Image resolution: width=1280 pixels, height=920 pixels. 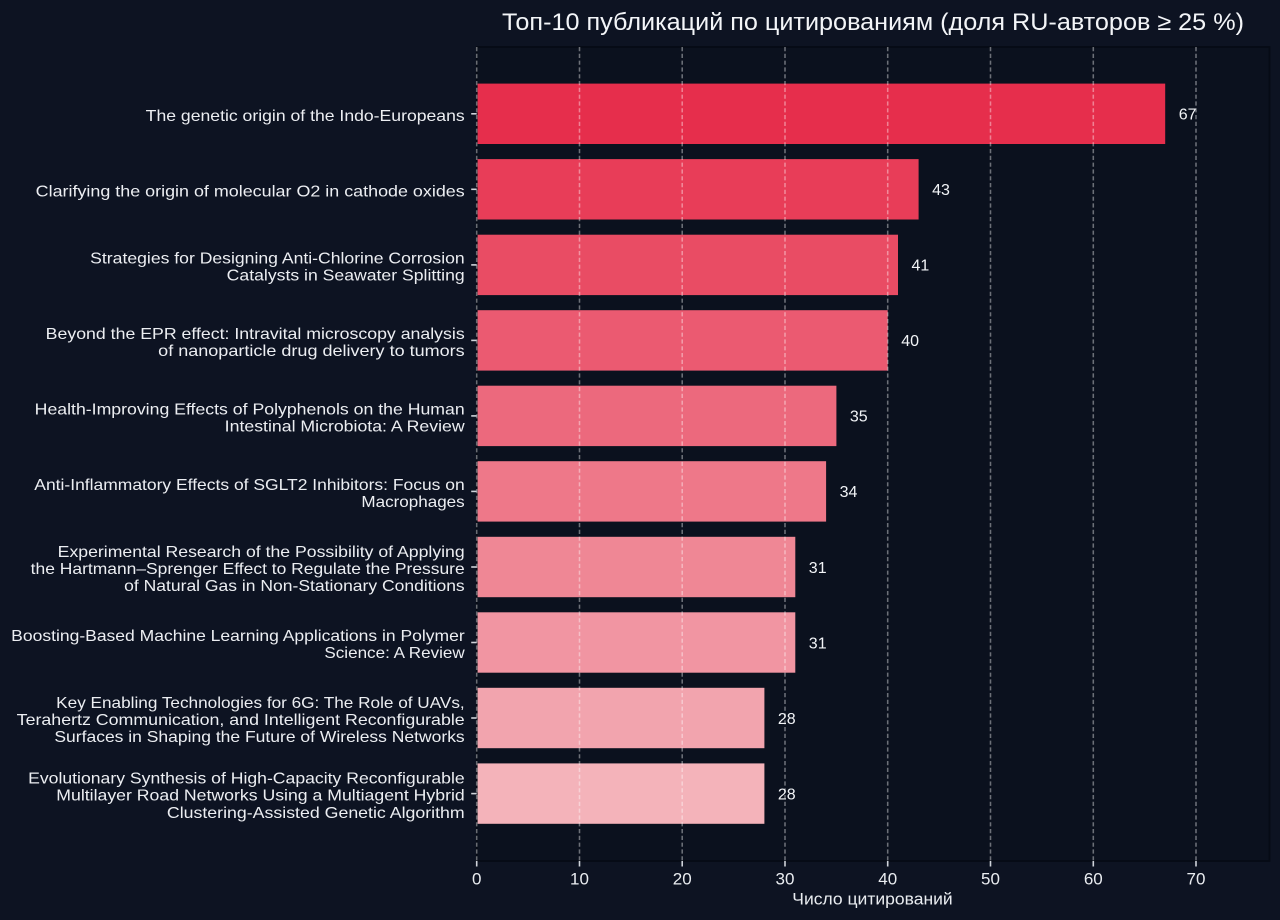 What do you see at coordinates (859, 417) in the screenshot?
I see `svg-text: 35` at bounding box center [859, 417].